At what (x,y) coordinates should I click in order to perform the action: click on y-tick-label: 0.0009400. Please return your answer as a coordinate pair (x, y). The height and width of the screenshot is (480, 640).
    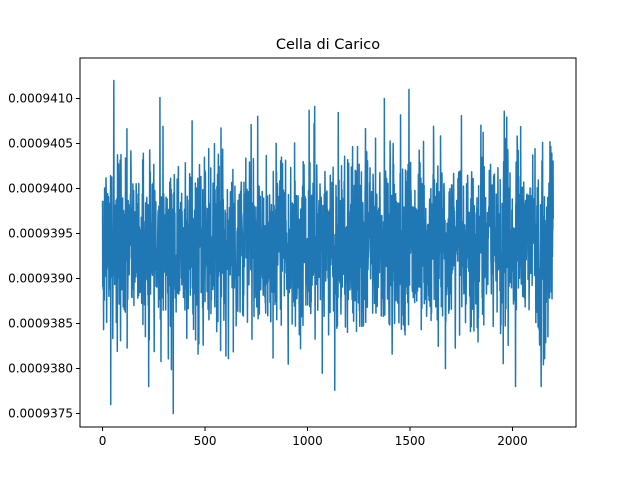
    Looking at the image, I should click on (40, 189).